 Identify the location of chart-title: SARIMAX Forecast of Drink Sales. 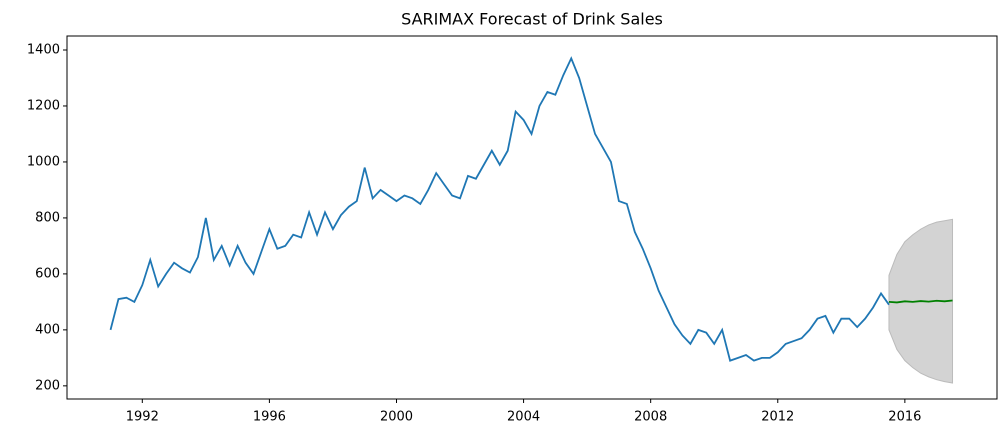
(532, 19).